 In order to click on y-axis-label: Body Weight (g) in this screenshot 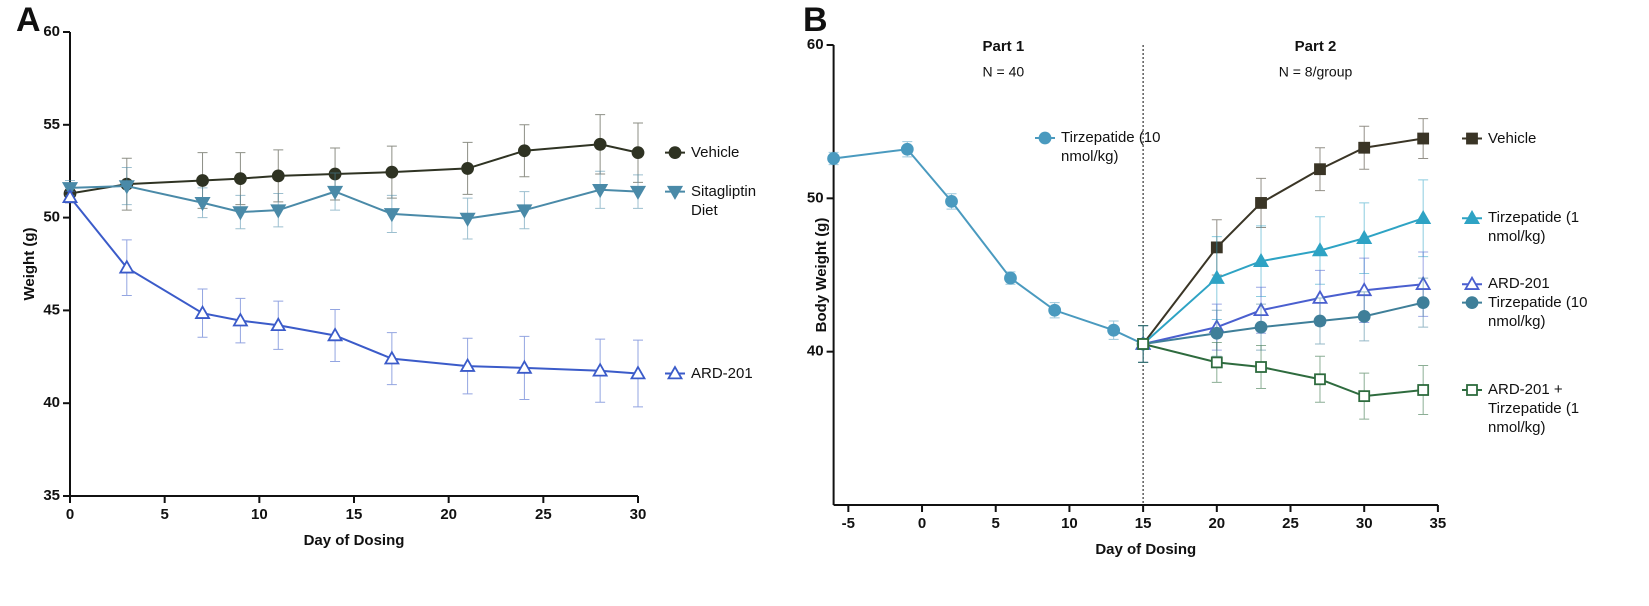, I will do `click(821, 275)`.